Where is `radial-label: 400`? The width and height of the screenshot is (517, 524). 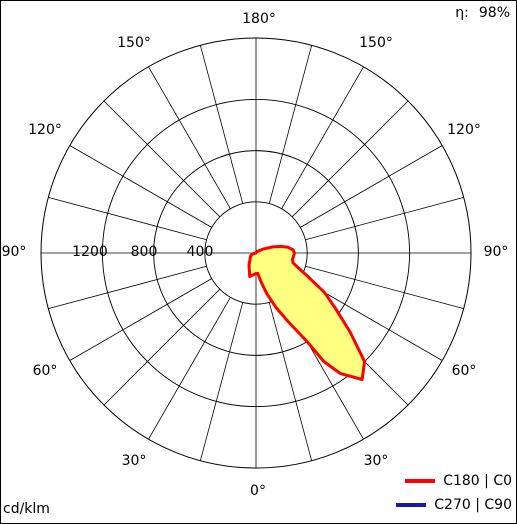
radial-label: 400 is located at coordinates (200, 252).